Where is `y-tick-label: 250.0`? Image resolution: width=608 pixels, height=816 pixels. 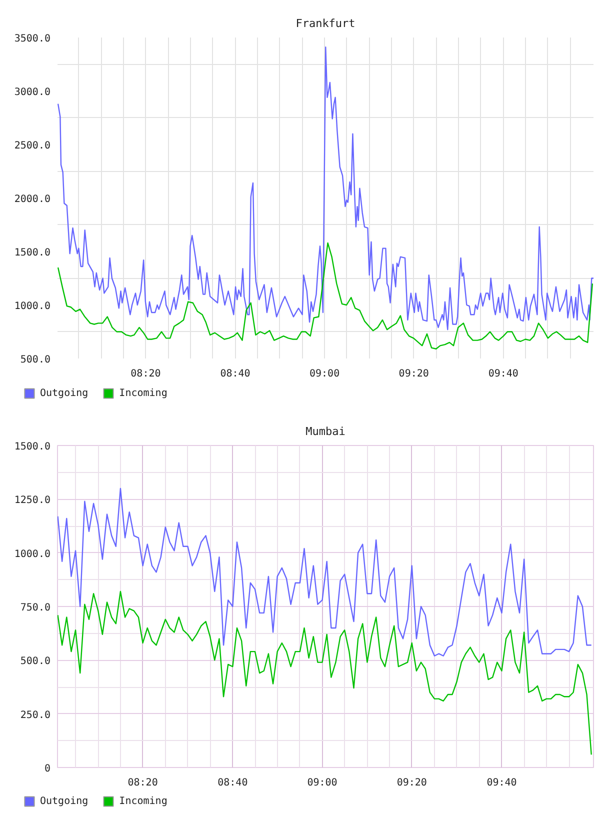
y-tick-label: 250.0 is located at coordinates (35, 715).